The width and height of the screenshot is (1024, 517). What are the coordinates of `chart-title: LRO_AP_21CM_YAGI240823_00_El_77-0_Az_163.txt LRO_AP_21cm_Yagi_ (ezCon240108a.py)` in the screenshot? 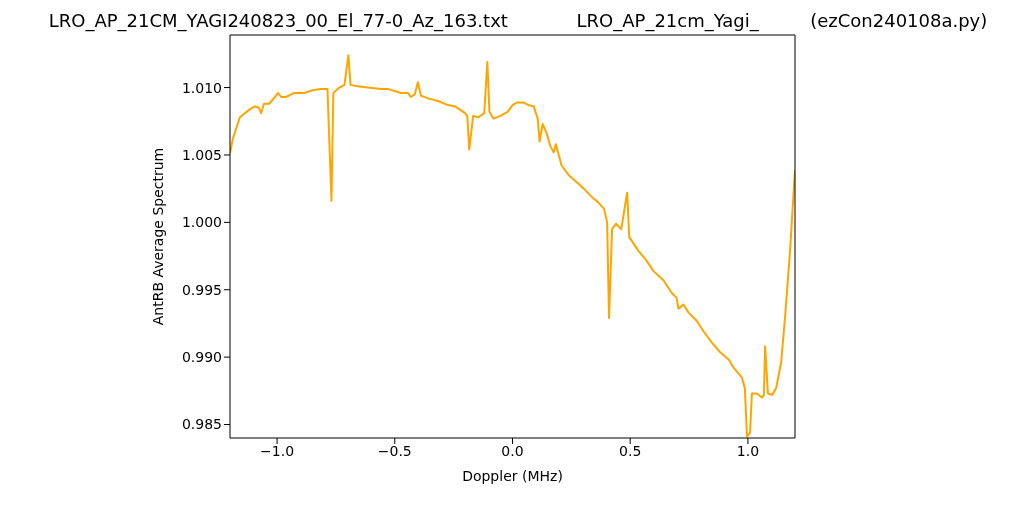 It's located at (518, 20).